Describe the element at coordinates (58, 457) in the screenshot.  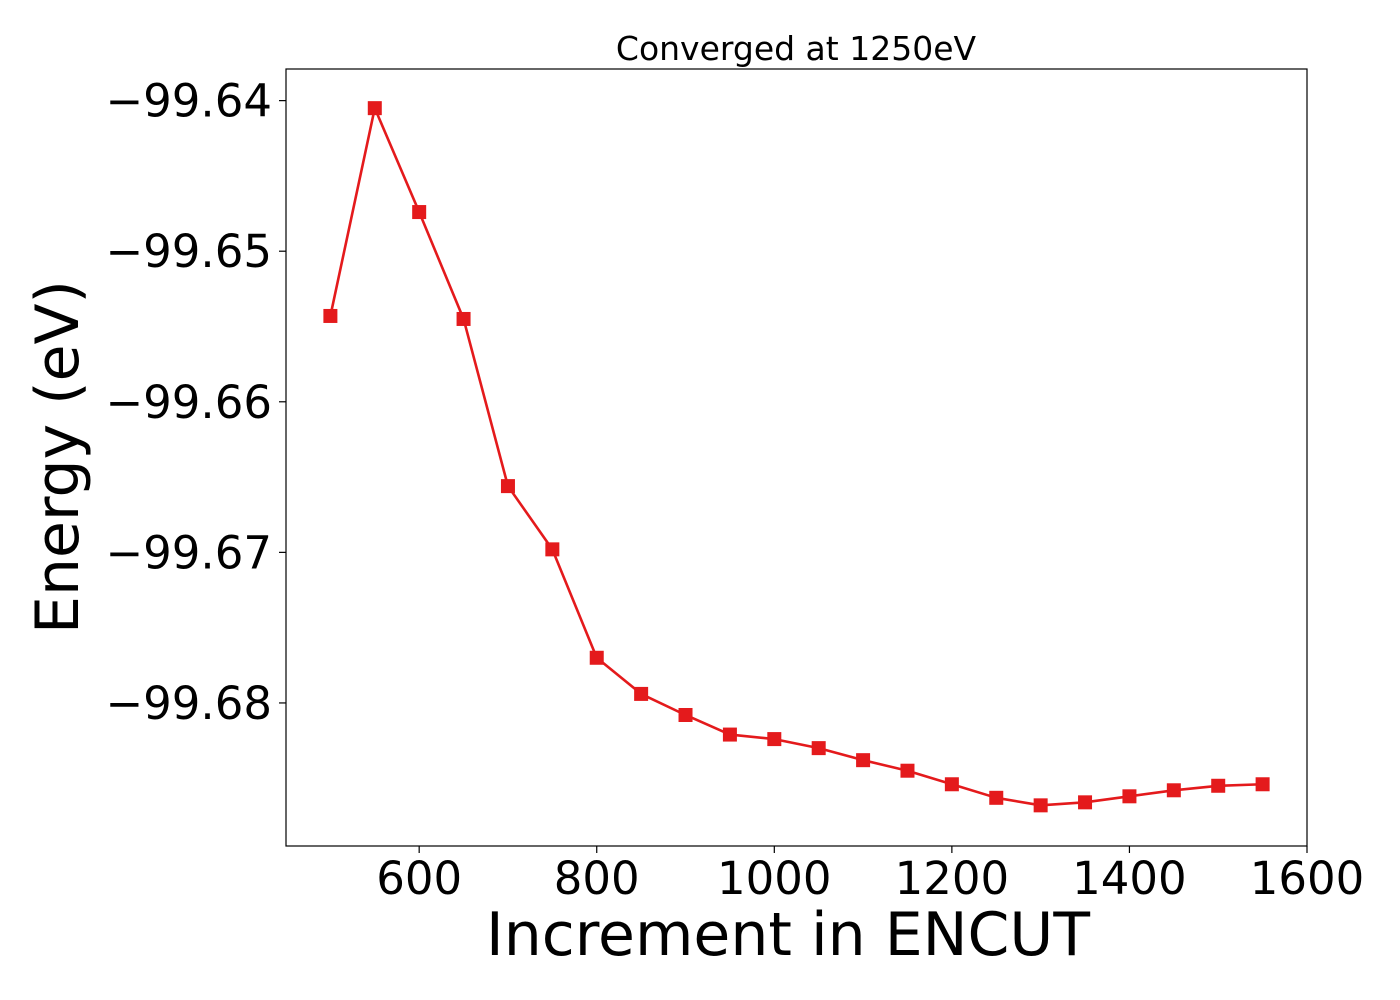
I see `y-axis-label: Energy (eV)` at that location.